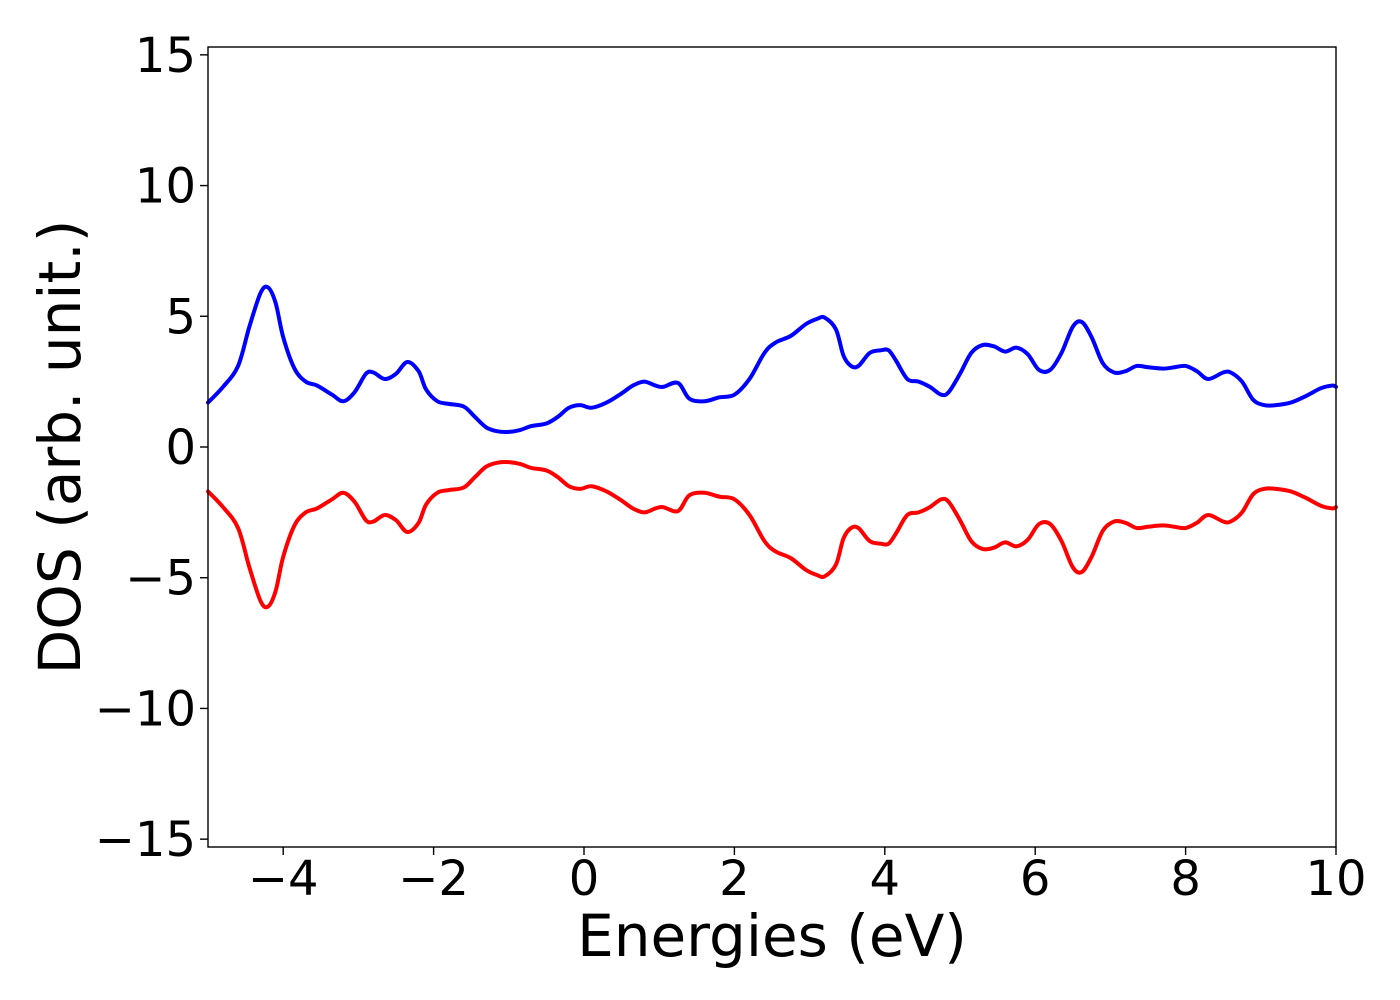 Image resolution: width=1400 pixels, height=1000 pixels. I want to click on x-tick-label: −2, so click(433, 879).